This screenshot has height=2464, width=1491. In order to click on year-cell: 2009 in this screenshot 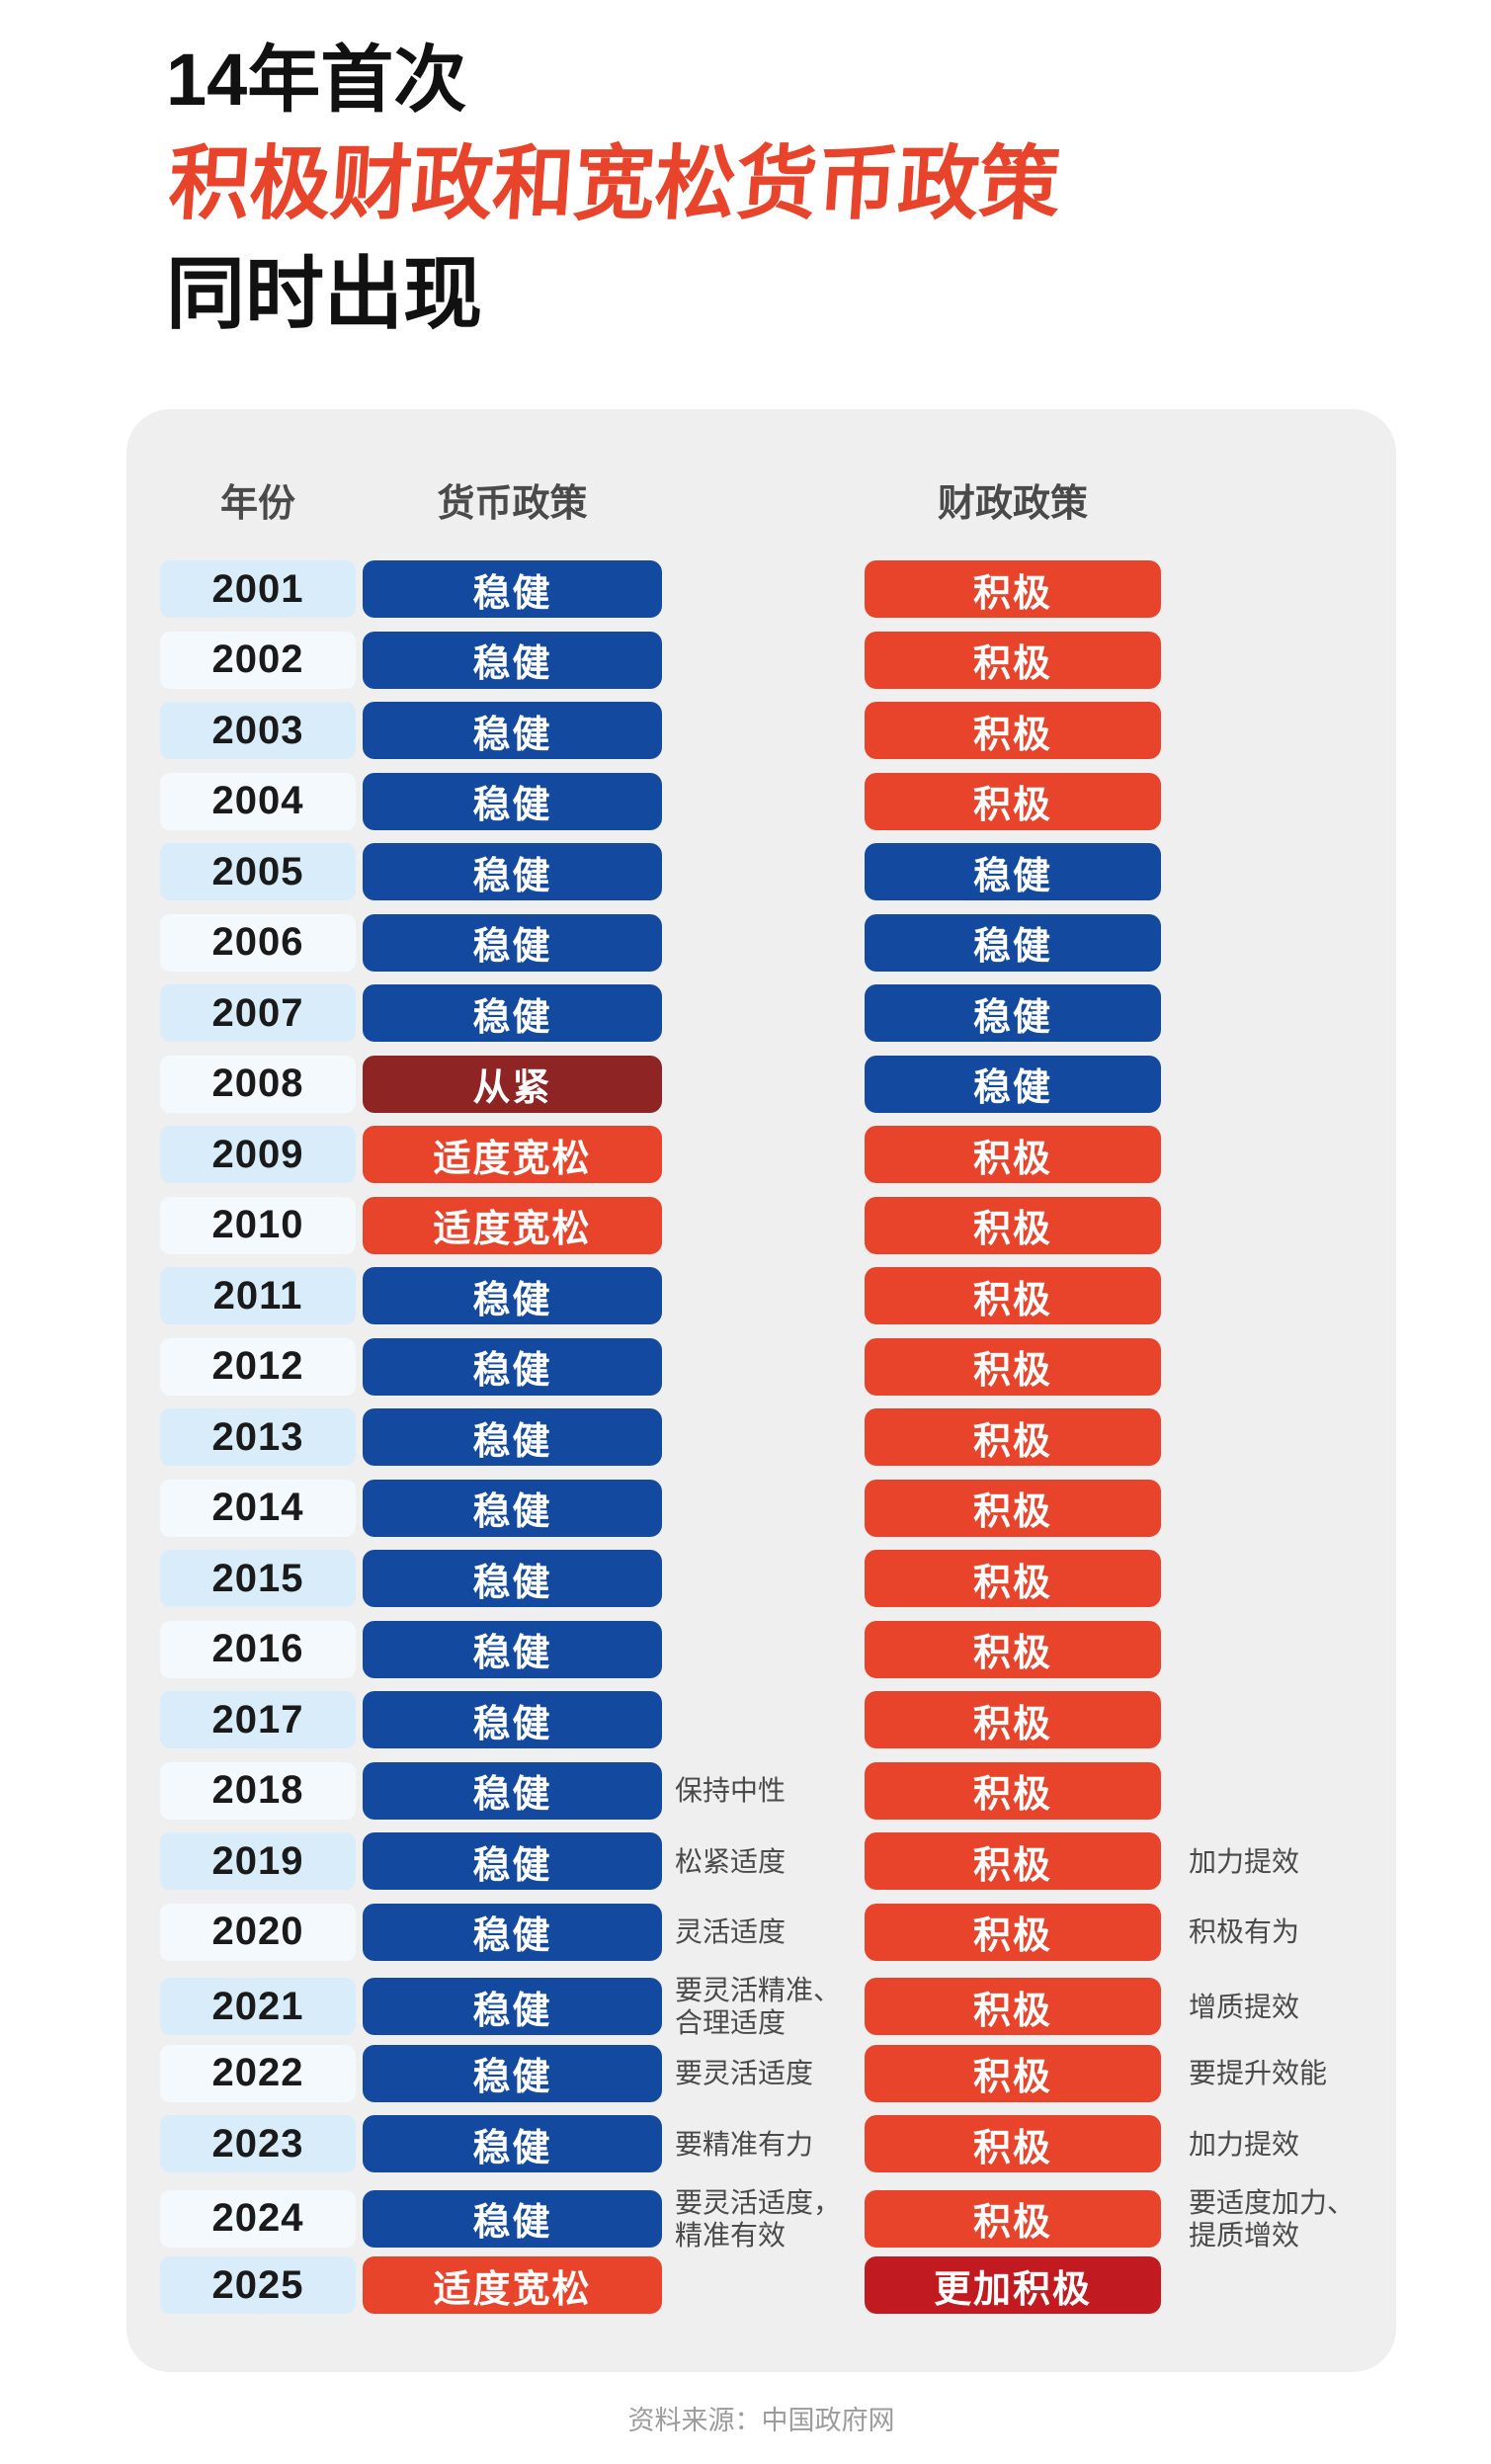, I will do `click(258, 1154)`.